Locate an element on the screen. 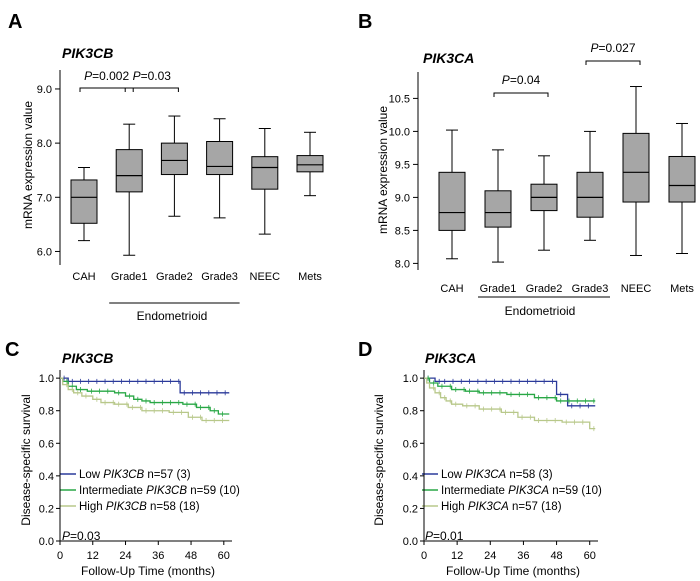  panel-c-pvalue: P=0.03 is located at coordinates (81, 536).